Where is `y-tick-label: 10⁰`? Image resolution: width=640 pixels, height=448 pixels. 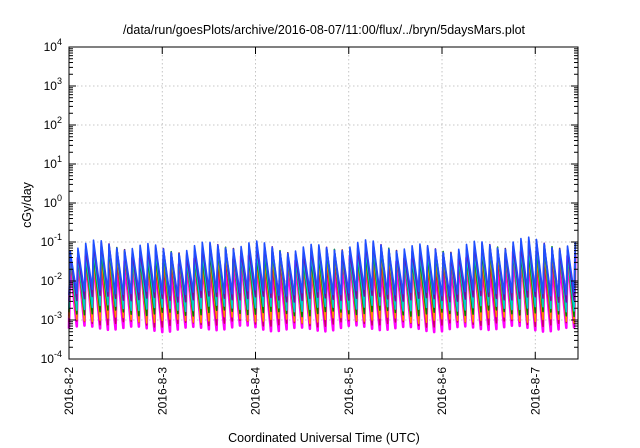 y-tick-label: 10⁰ is located at coordinates (53, 201).